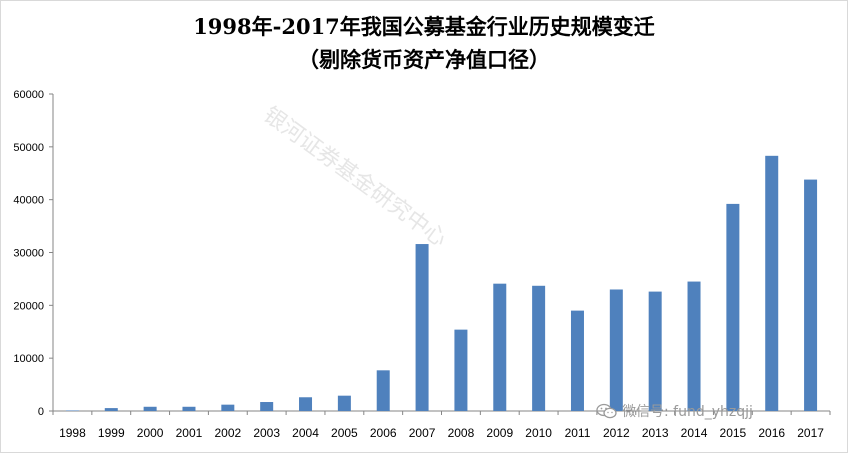 Image resolution: width=848 pixels, height=453 pixels. What do you see at coordinates (344, 403) in the screenshot?
I see `bar-2005` at bounding box center [344, 403].